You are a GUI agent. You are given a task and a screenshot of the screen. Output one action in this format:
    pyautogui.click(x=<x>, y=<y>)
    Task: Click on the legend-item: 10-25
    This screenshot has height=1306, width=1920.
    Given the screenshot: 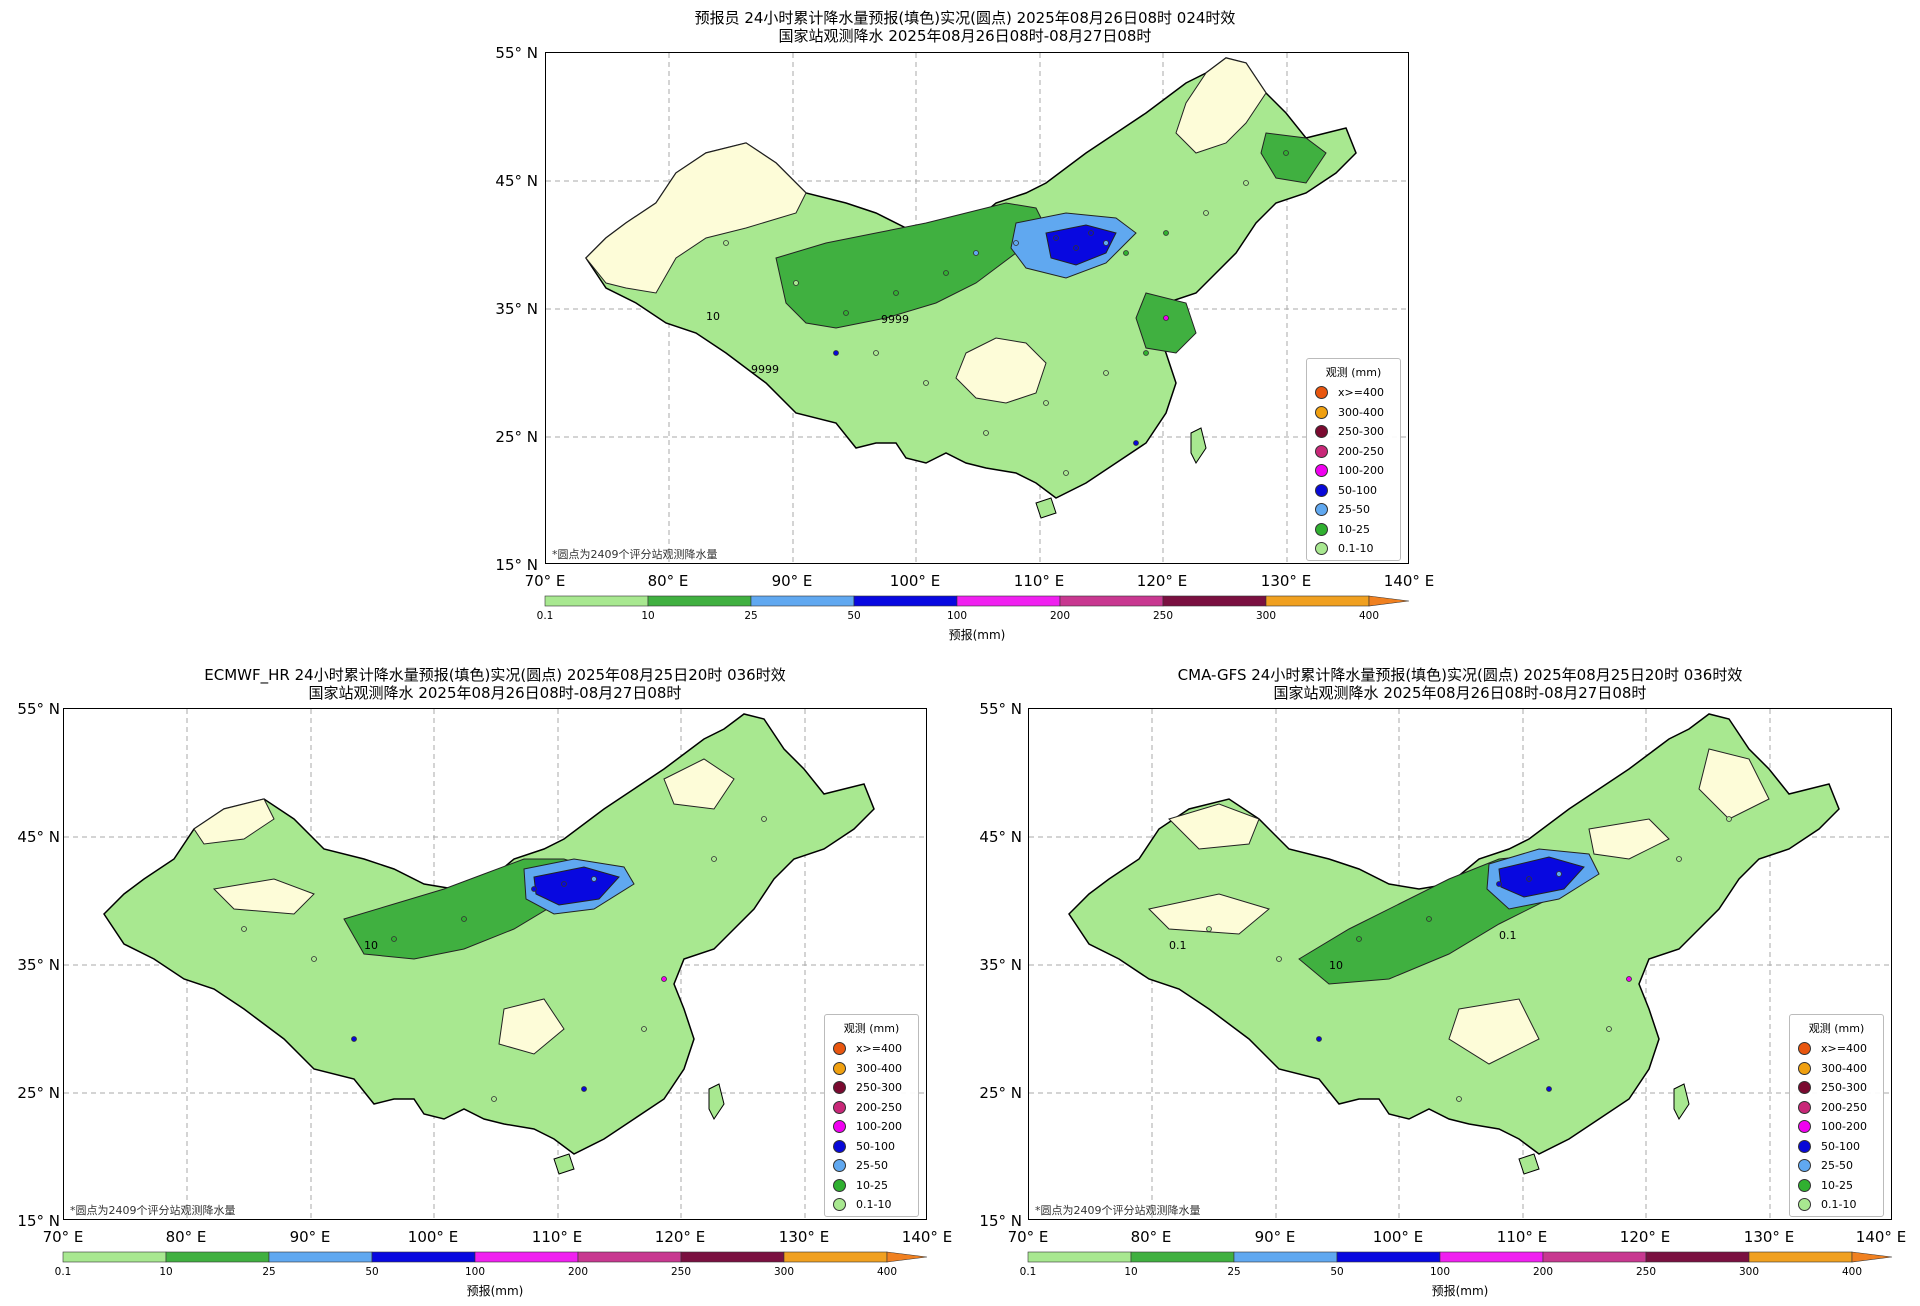 What is the action you would take?
    pyautogui.click(x=871, y=1186)
    